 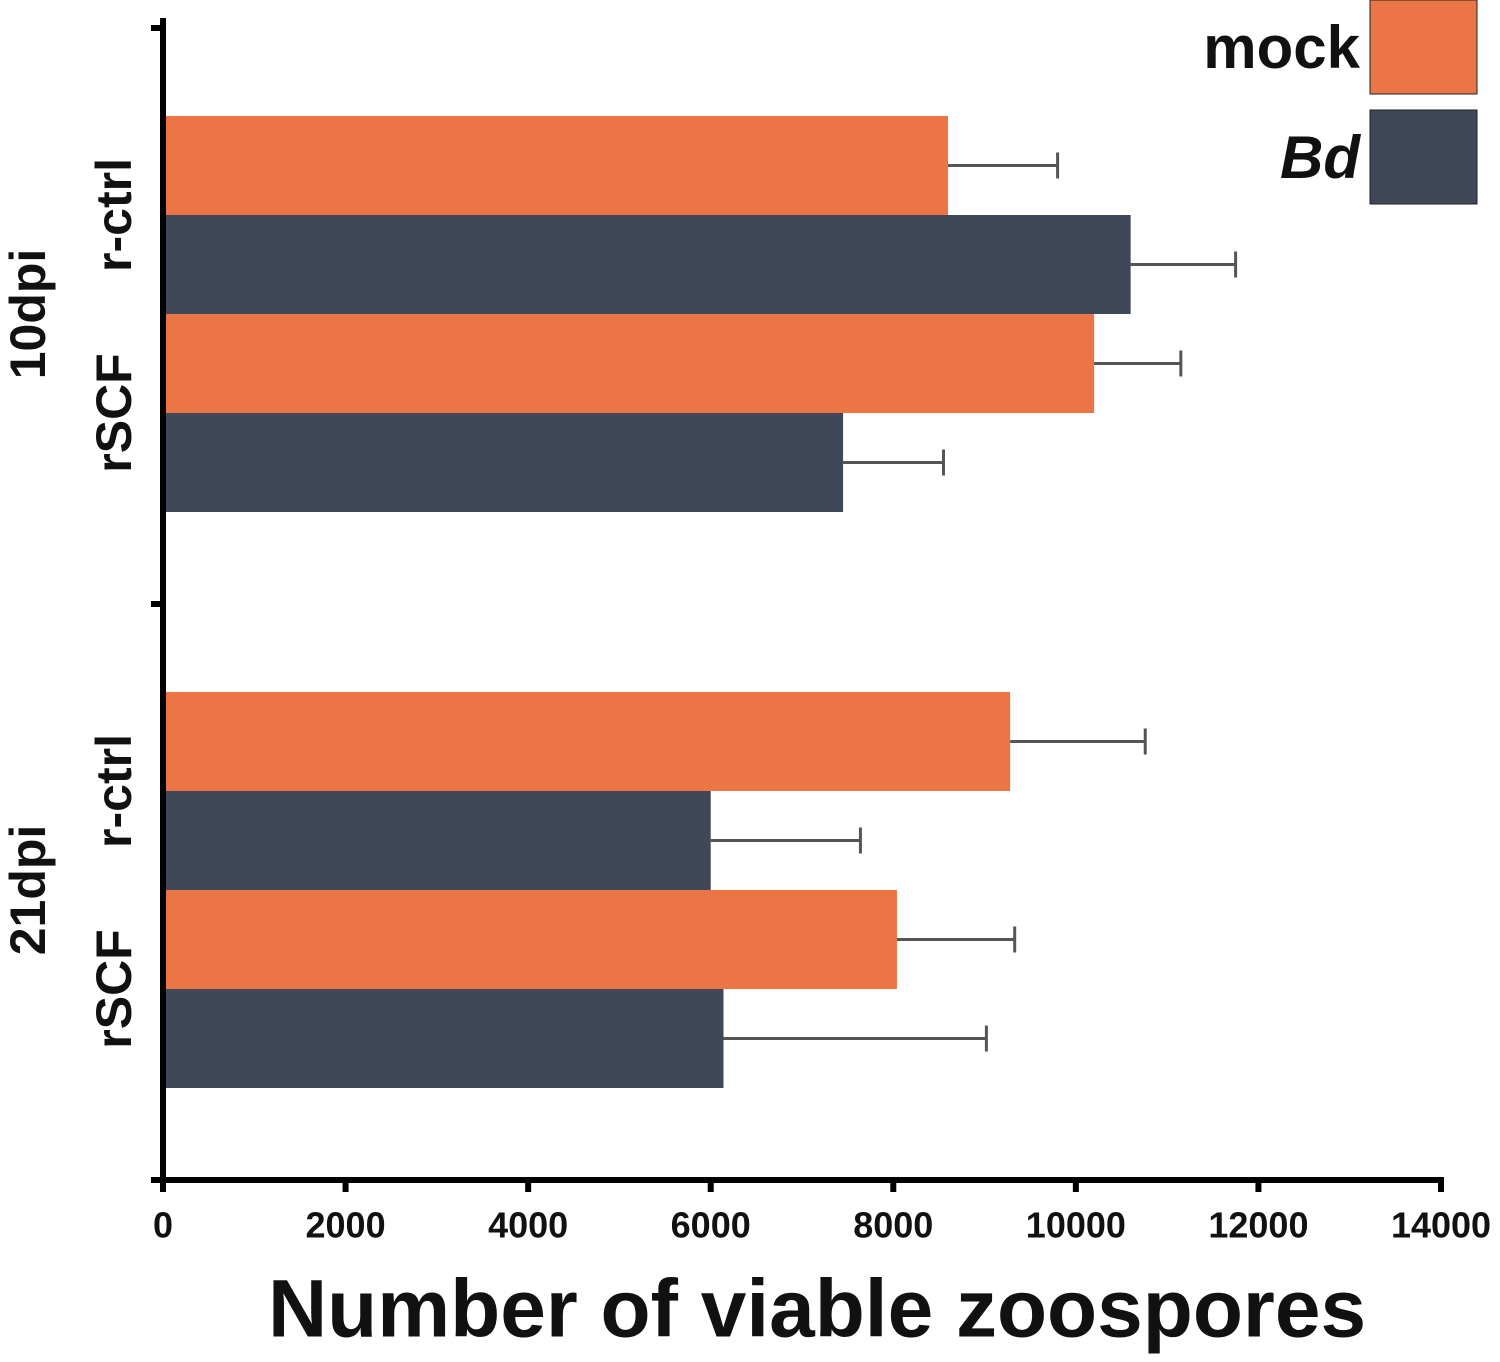 What do you see at coordinates (1281, 47) in the screenshot?
I see `legend-label: mock` at bounding box center [1281, 47].